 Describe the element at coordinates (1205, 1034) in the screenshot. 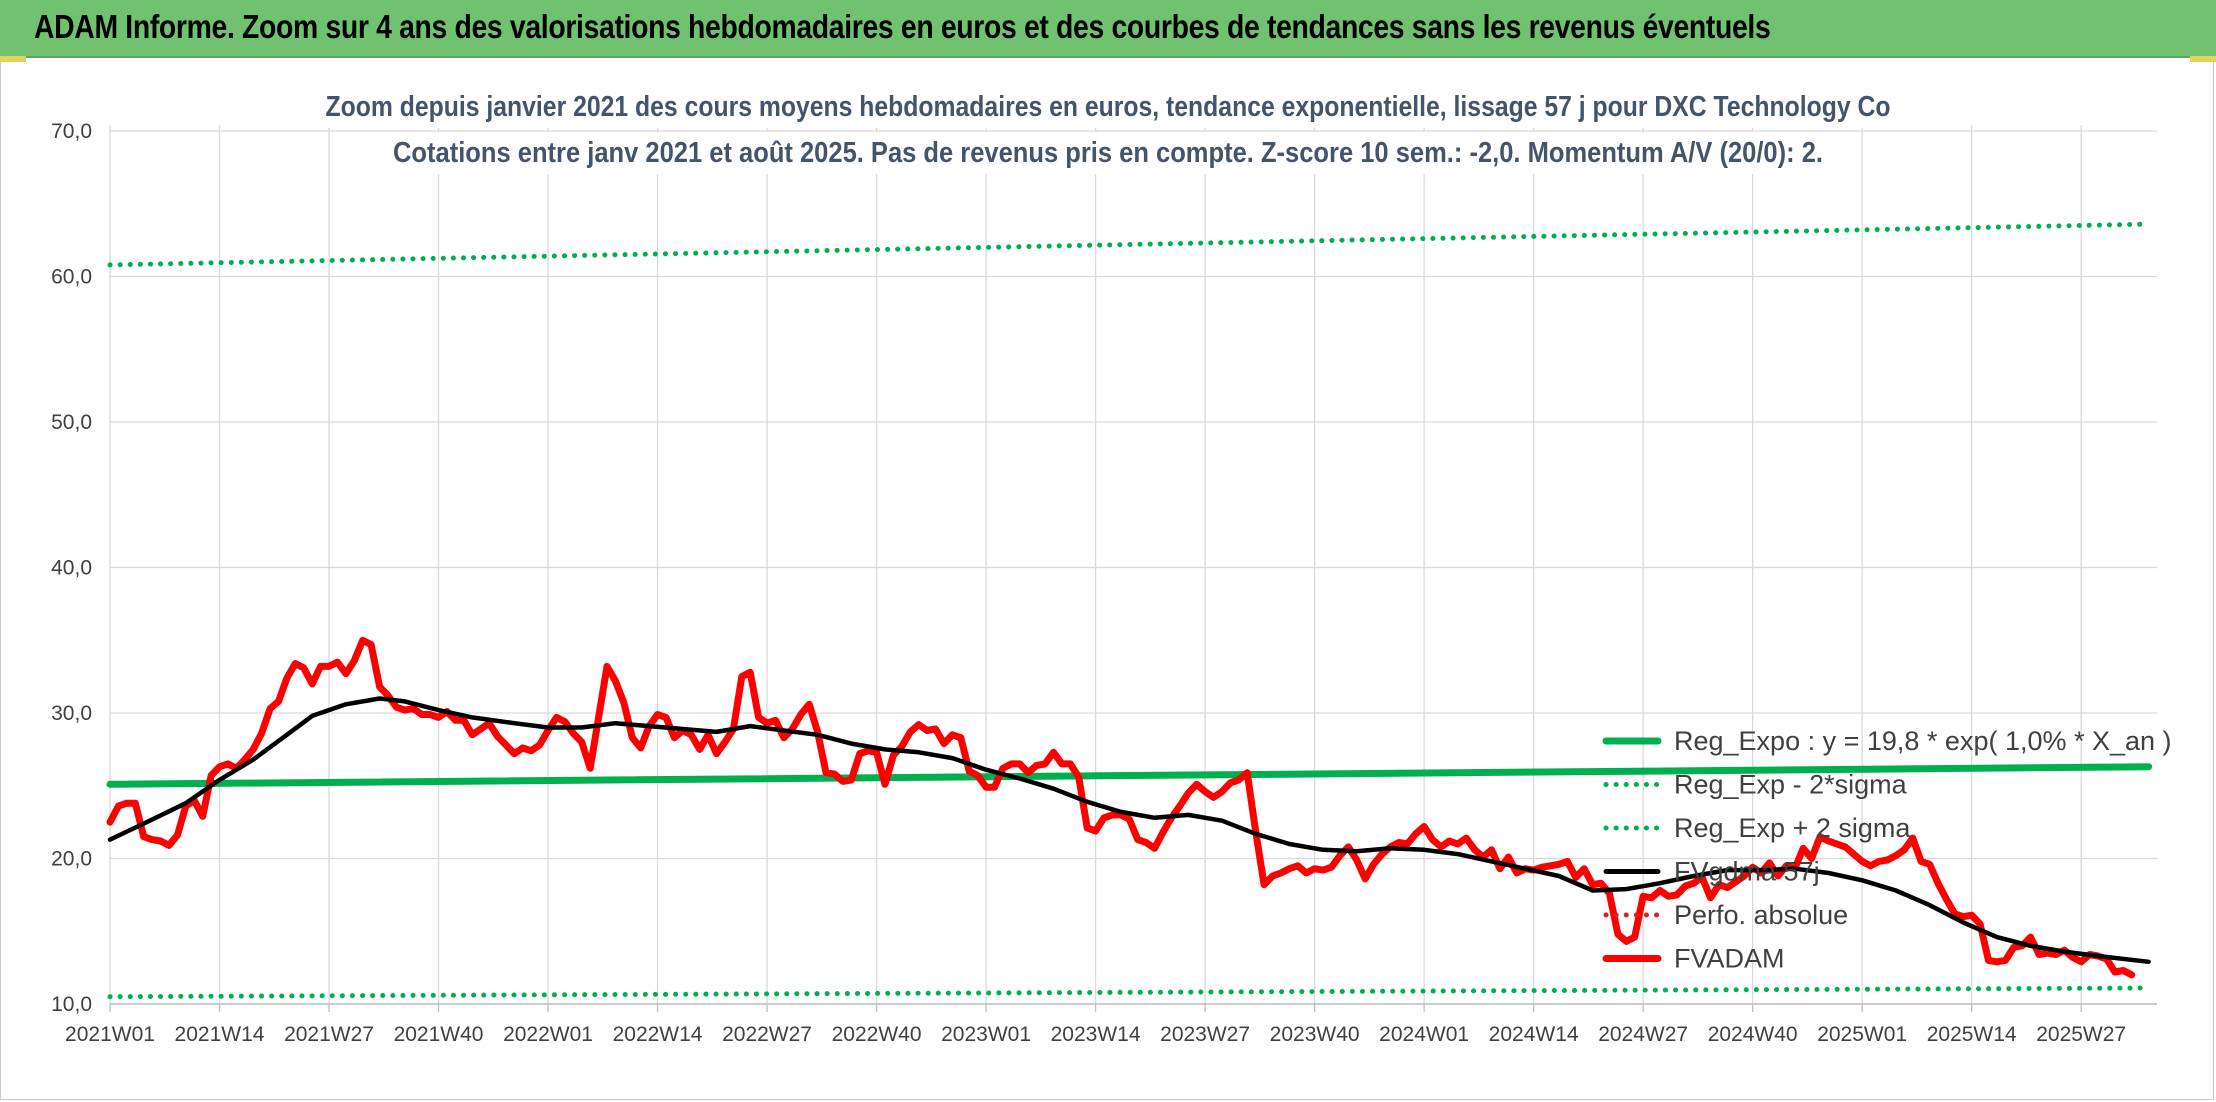

I see `x-tick-label: 2023W27` at that location.